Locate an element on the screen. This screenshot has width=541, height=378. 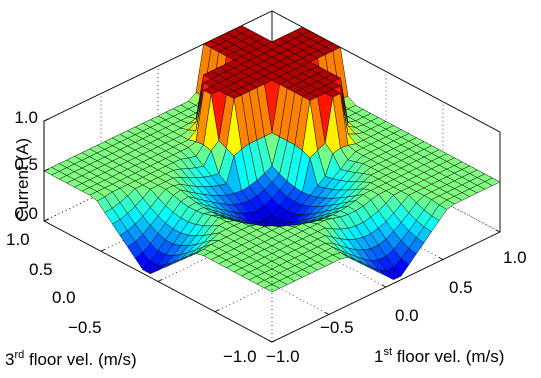
z-tick-label: 0.5 is located at coordinates (26, 164).